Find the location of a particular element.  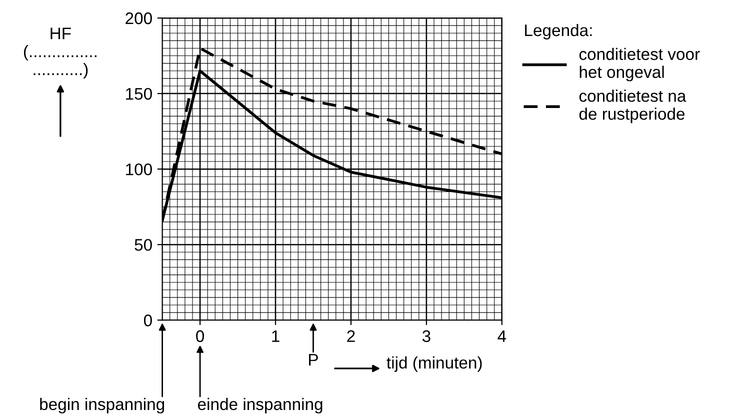

y-tick-label: 0 is located at coordinates (148, 320).